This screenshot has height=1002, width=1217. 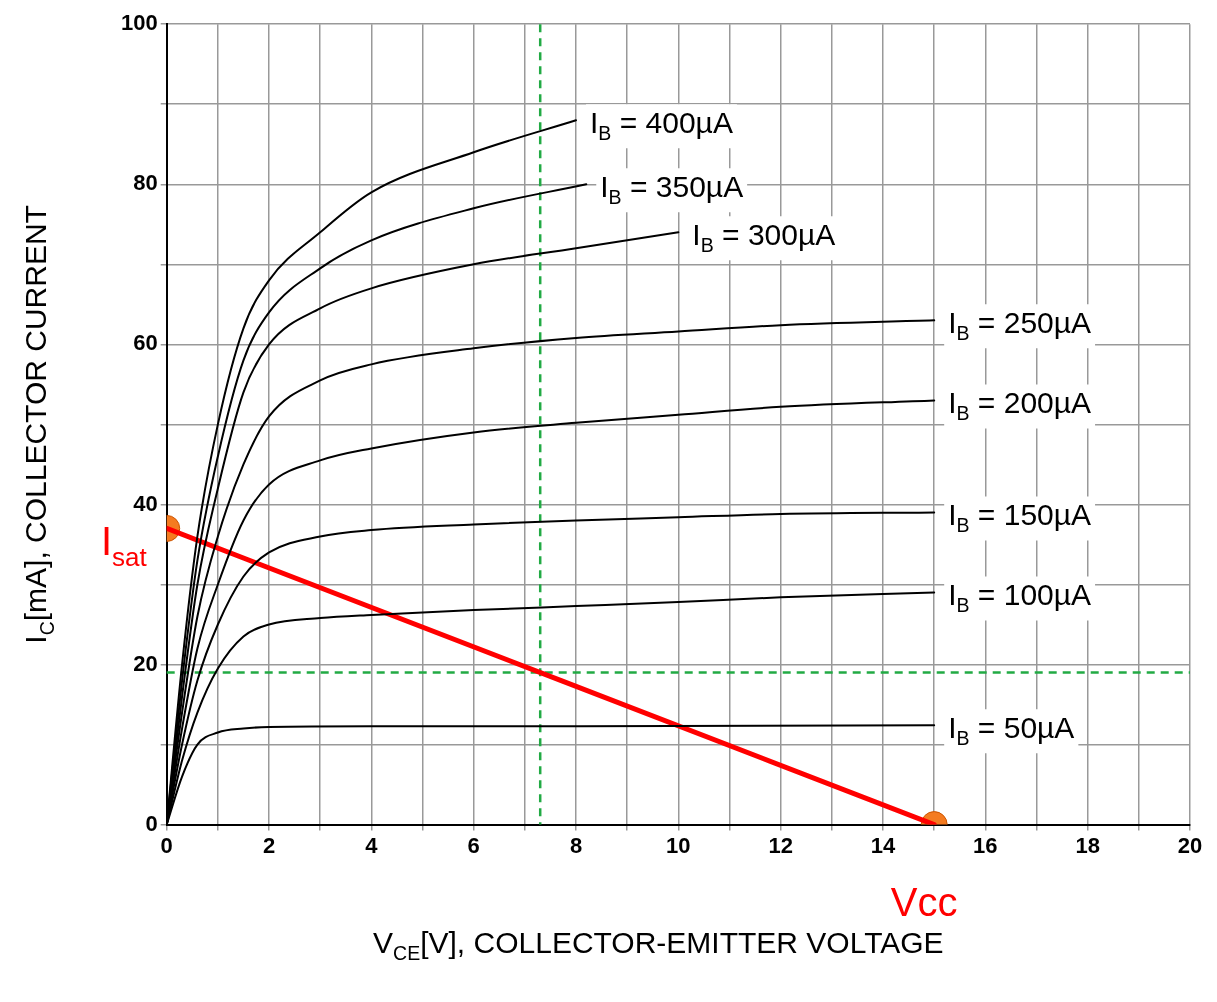 What do you see at coordinates (576, 845) in the screenshot?
I see `x-tick-label: 8` at bounding box center [576, 845].